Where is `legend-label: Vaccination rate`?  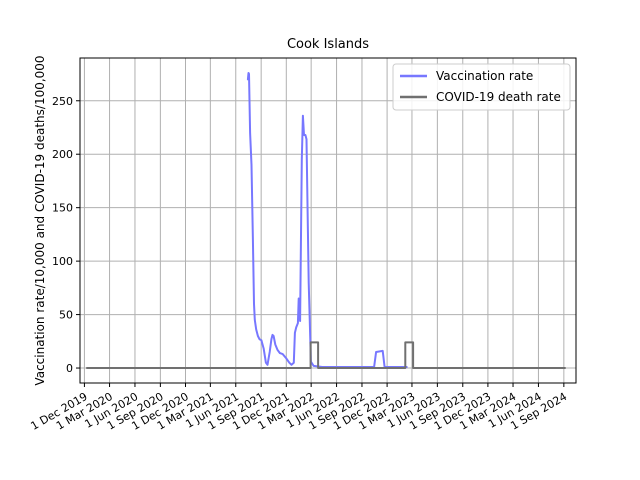 legend-label: Vaccination rate is located at coordinates (484, 76).